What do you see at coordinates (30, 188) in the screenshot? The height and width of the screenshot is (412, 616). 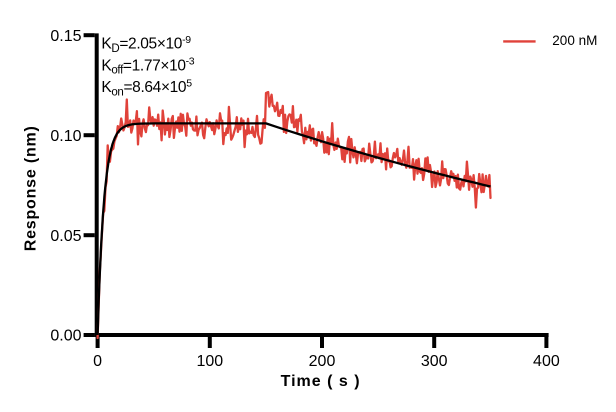 I see `svg-text: Response (nm)` at bounding box center [30, 188].